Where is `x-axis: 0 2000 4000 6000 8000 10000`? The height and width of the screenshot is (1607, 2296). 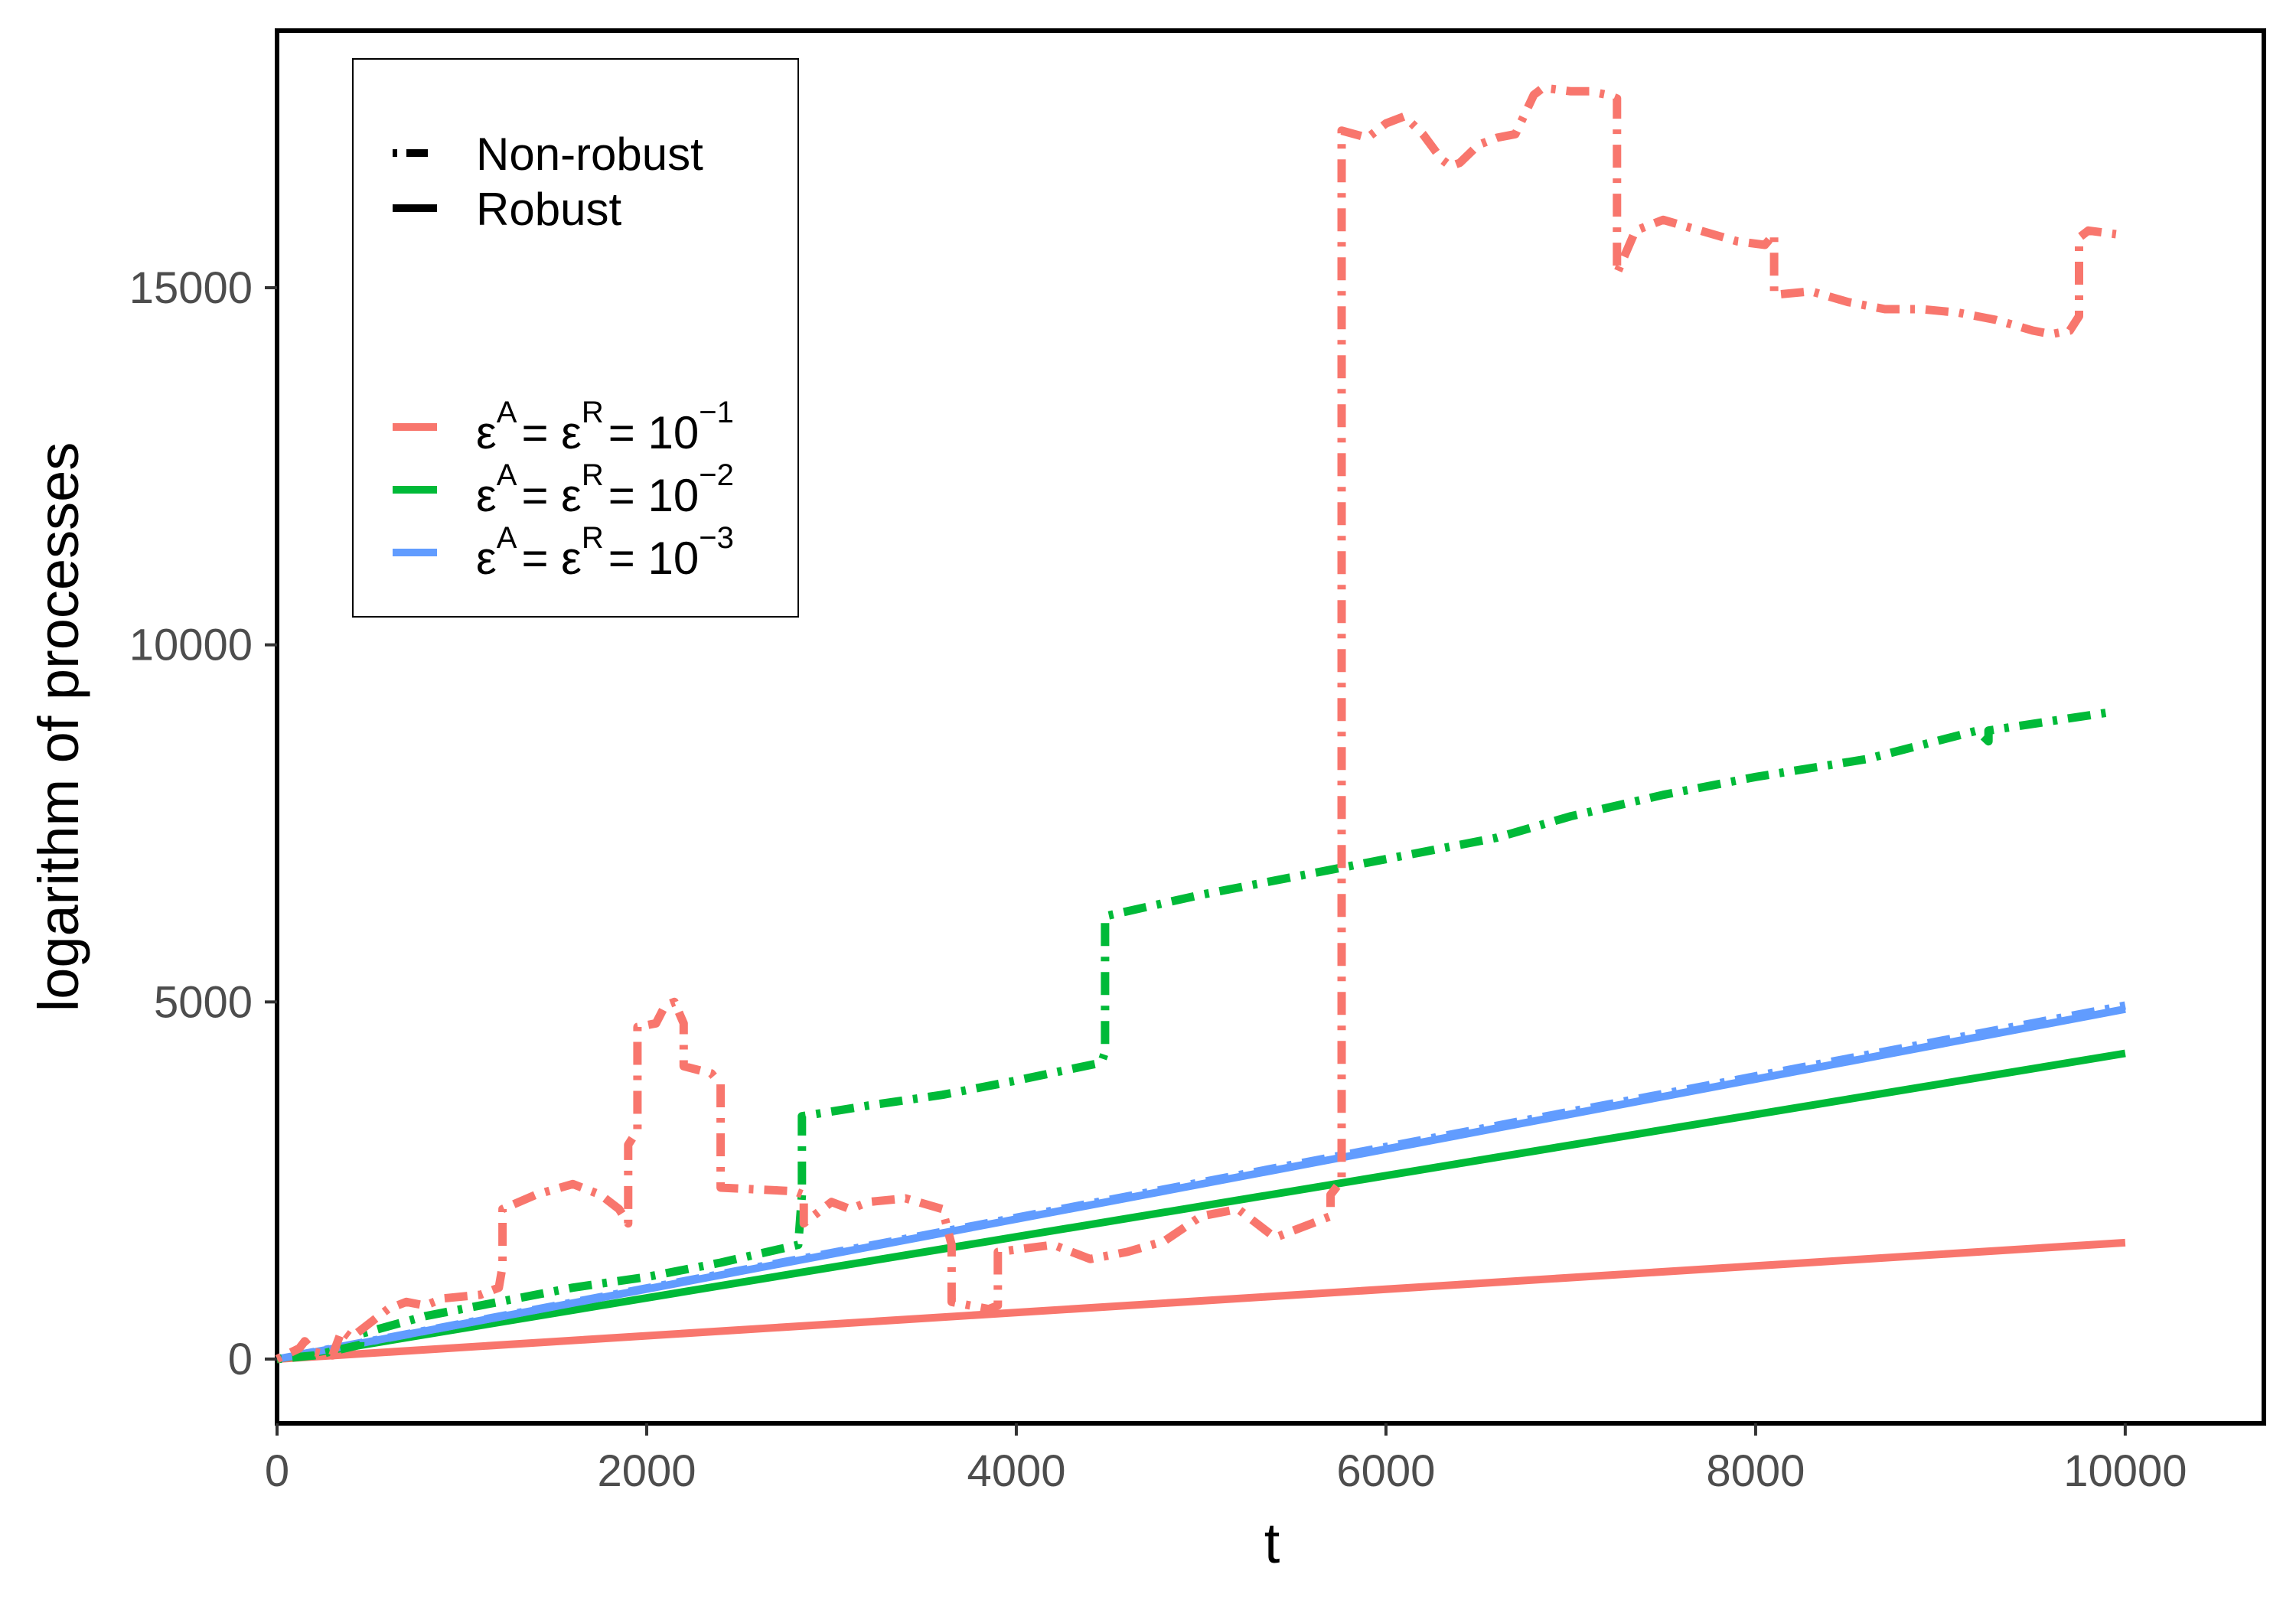 x-axis: 0 2000 4000 6000 8000 10000 is located at coordinates (1226, 1459).